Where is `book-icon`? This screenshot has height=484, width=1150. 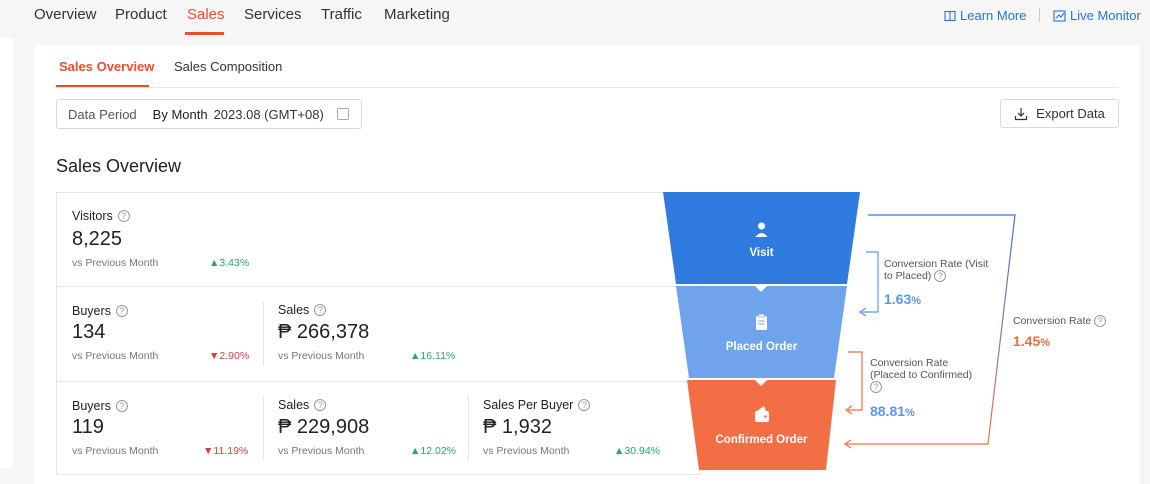
book-icon is located at coordinates (950, 15).